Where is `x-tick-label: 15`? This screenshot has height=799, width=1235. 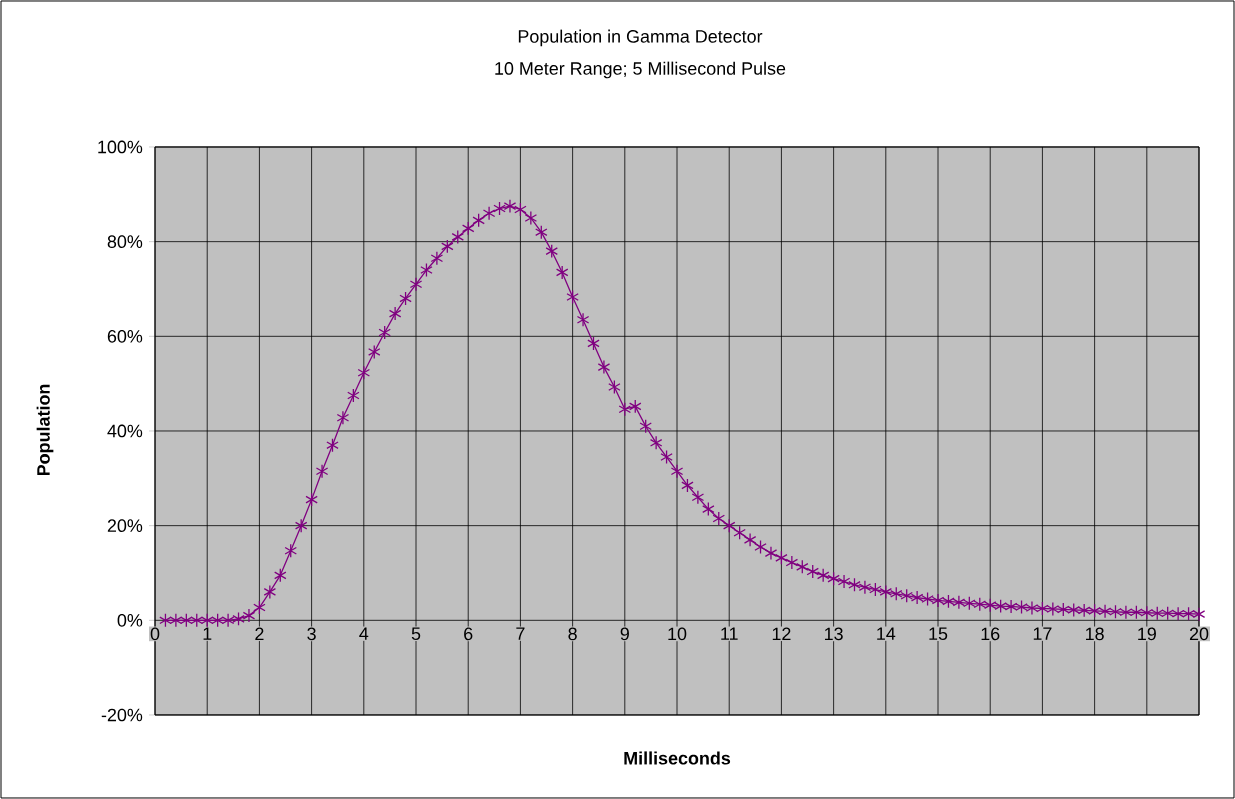
x-tick-label: 15 is located at coordinates (938, 634).